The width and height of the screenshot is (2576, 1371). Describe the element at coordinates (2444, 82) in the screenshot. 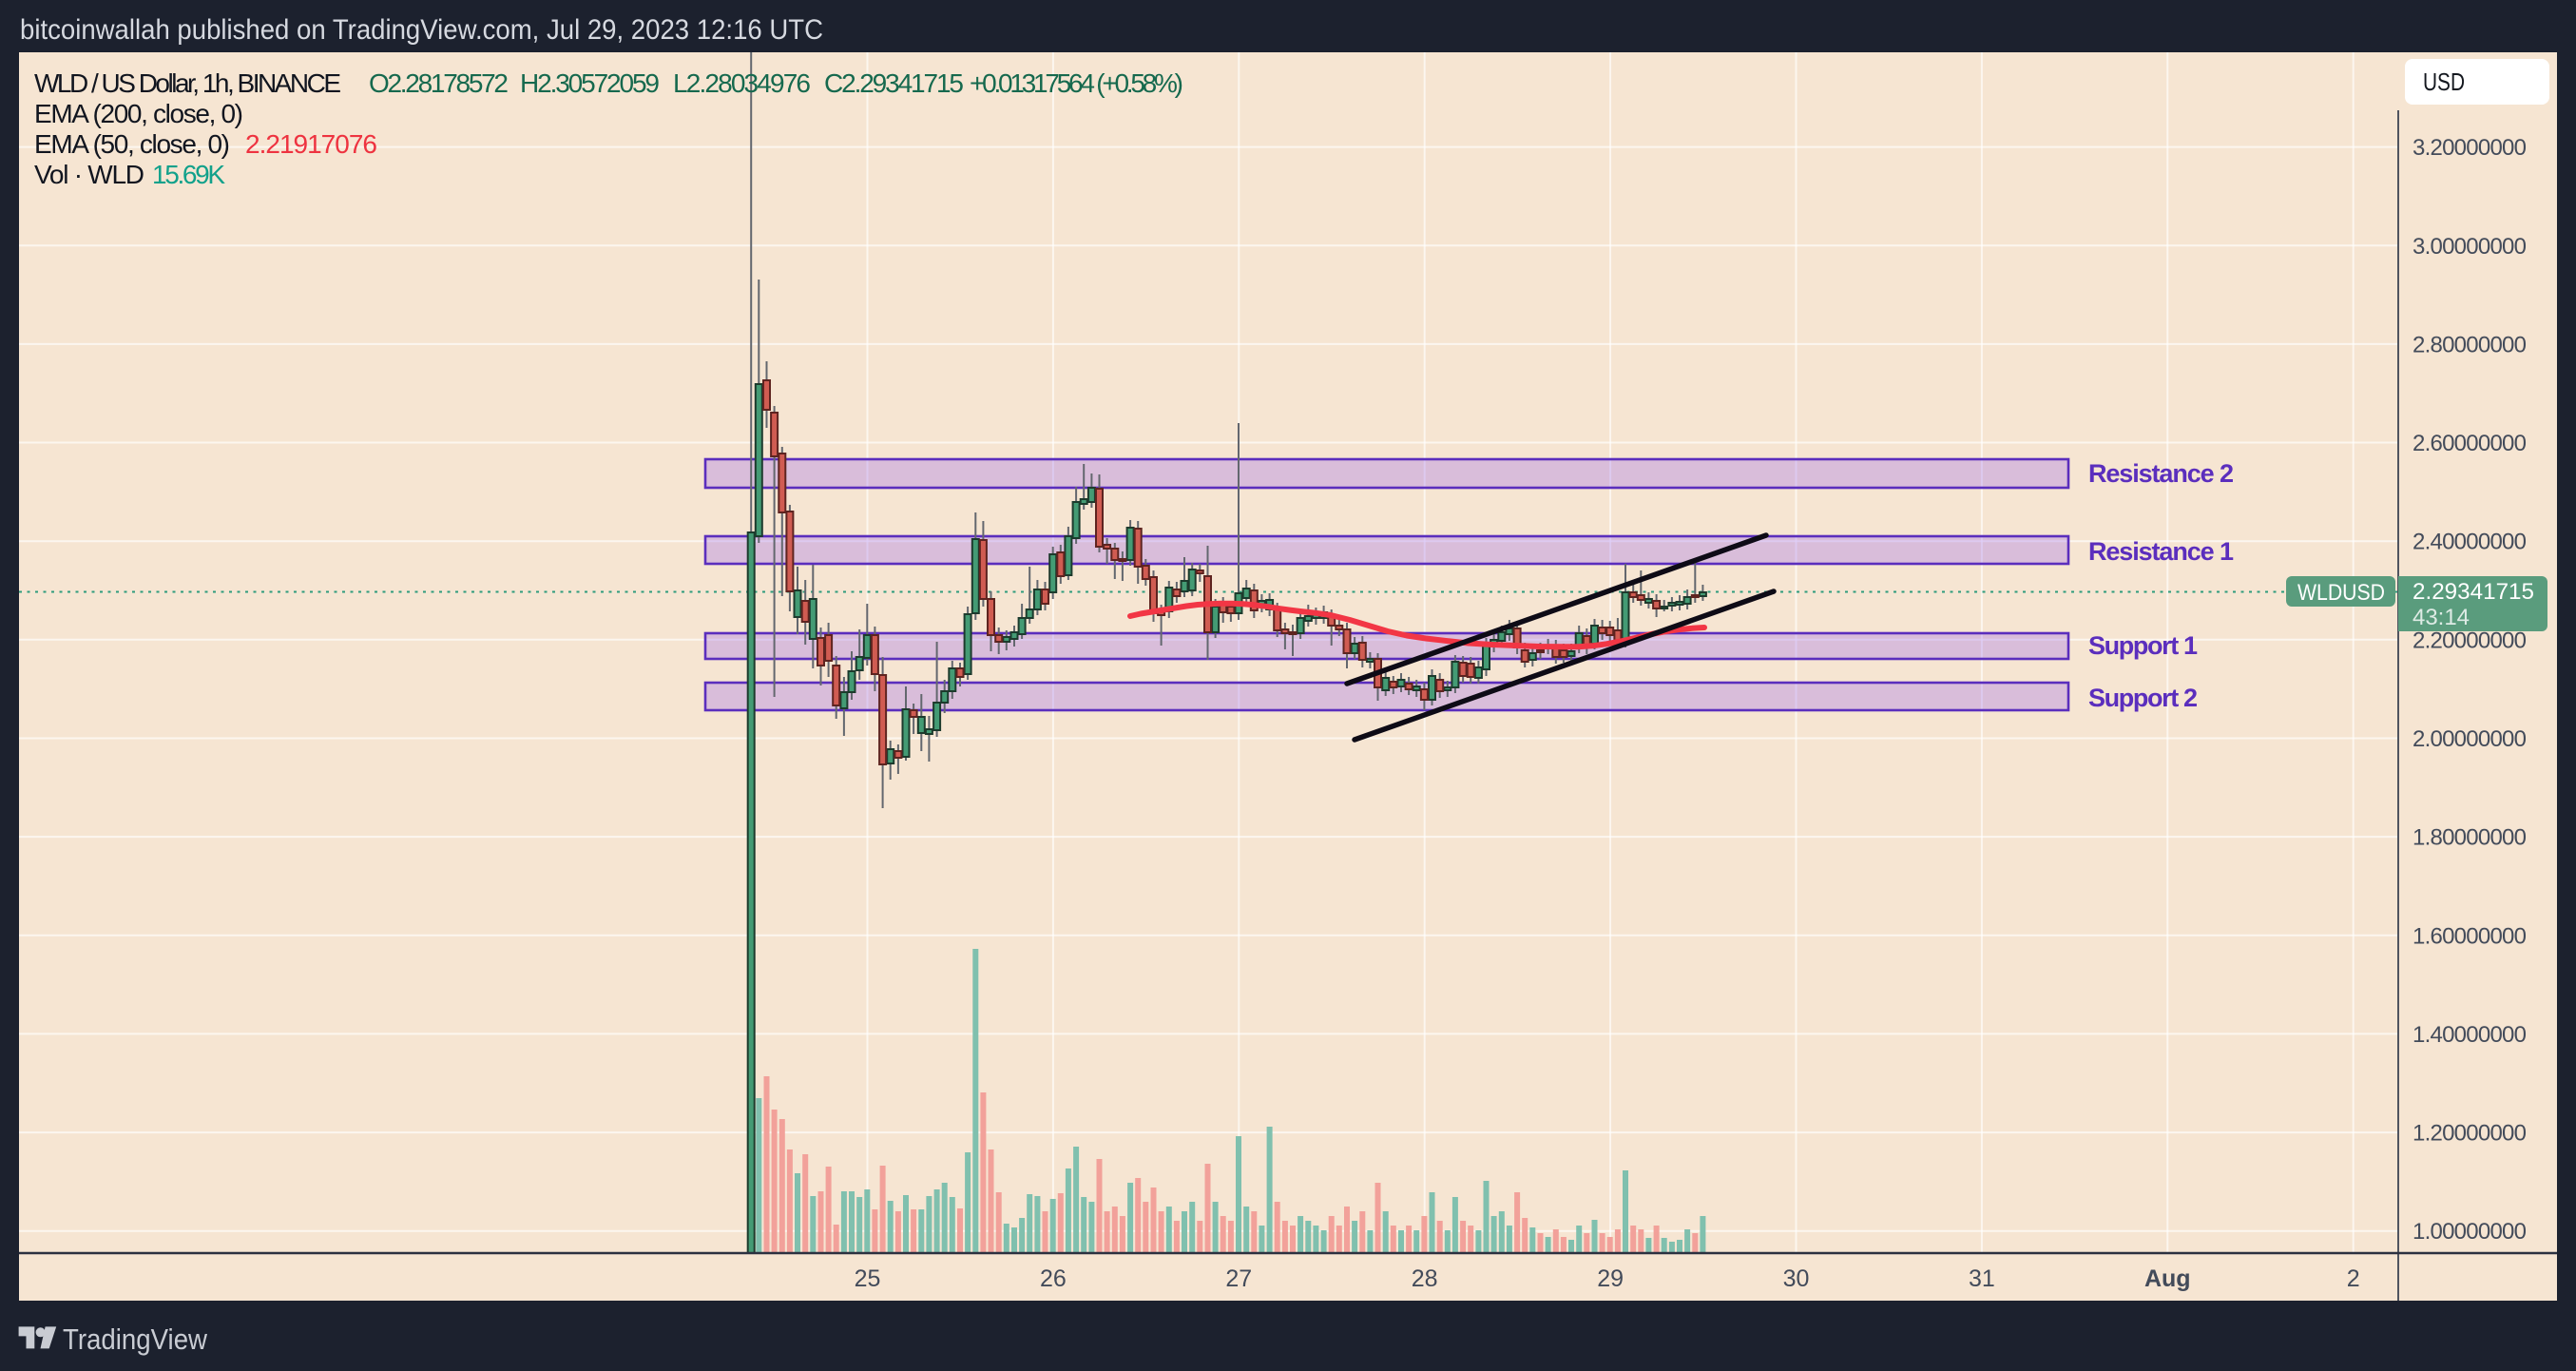

I see `svg-text: USD` at that location.